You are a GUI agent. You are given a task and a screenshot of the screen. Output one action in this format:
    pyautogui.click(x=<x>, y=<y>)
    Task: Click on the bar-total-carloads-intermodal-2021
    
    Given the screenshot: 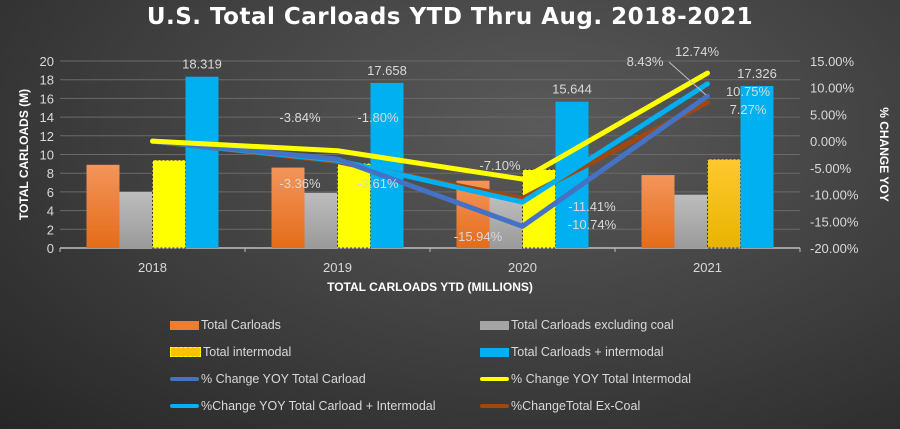 What is the action you would take?
    pyautogui.click(x=757, y=167)
    